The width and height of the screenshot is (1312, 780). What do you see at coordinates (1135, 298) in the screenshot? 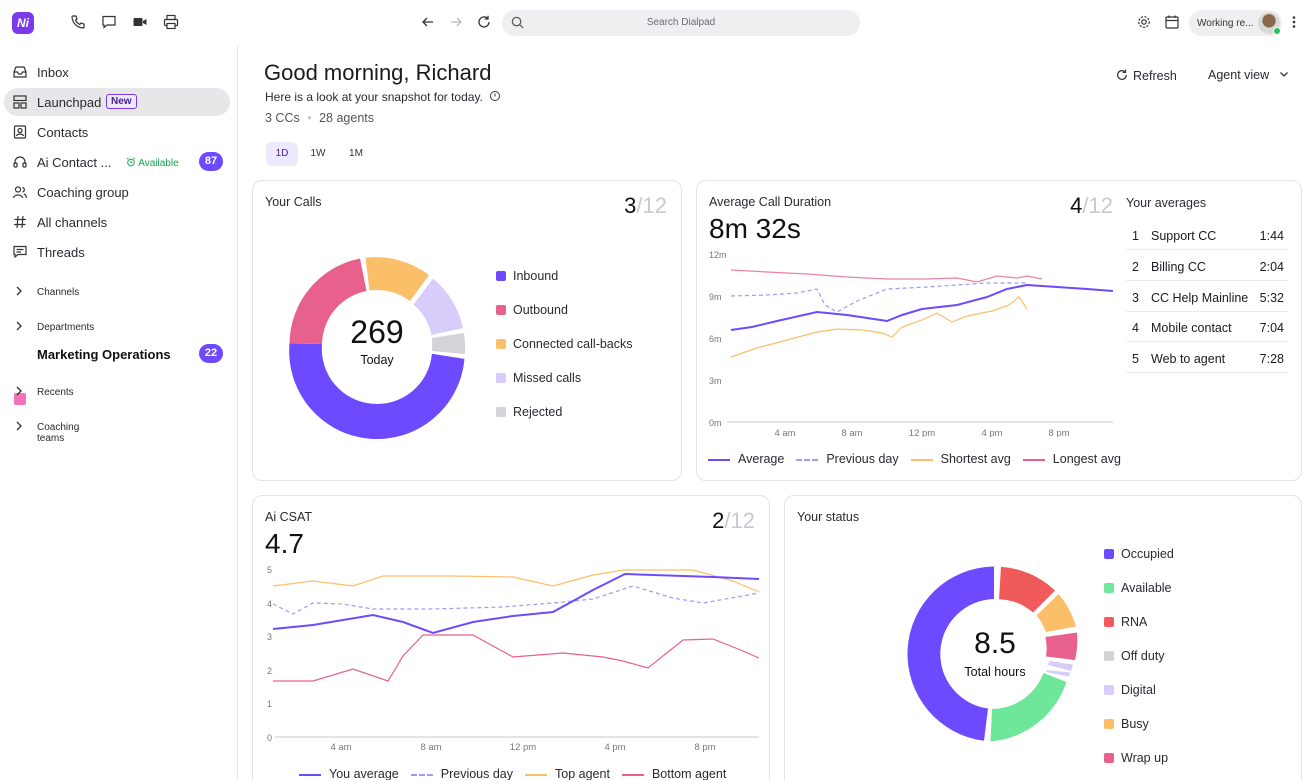
I see `row-rank: 3` at bounding box center [1135, 298].